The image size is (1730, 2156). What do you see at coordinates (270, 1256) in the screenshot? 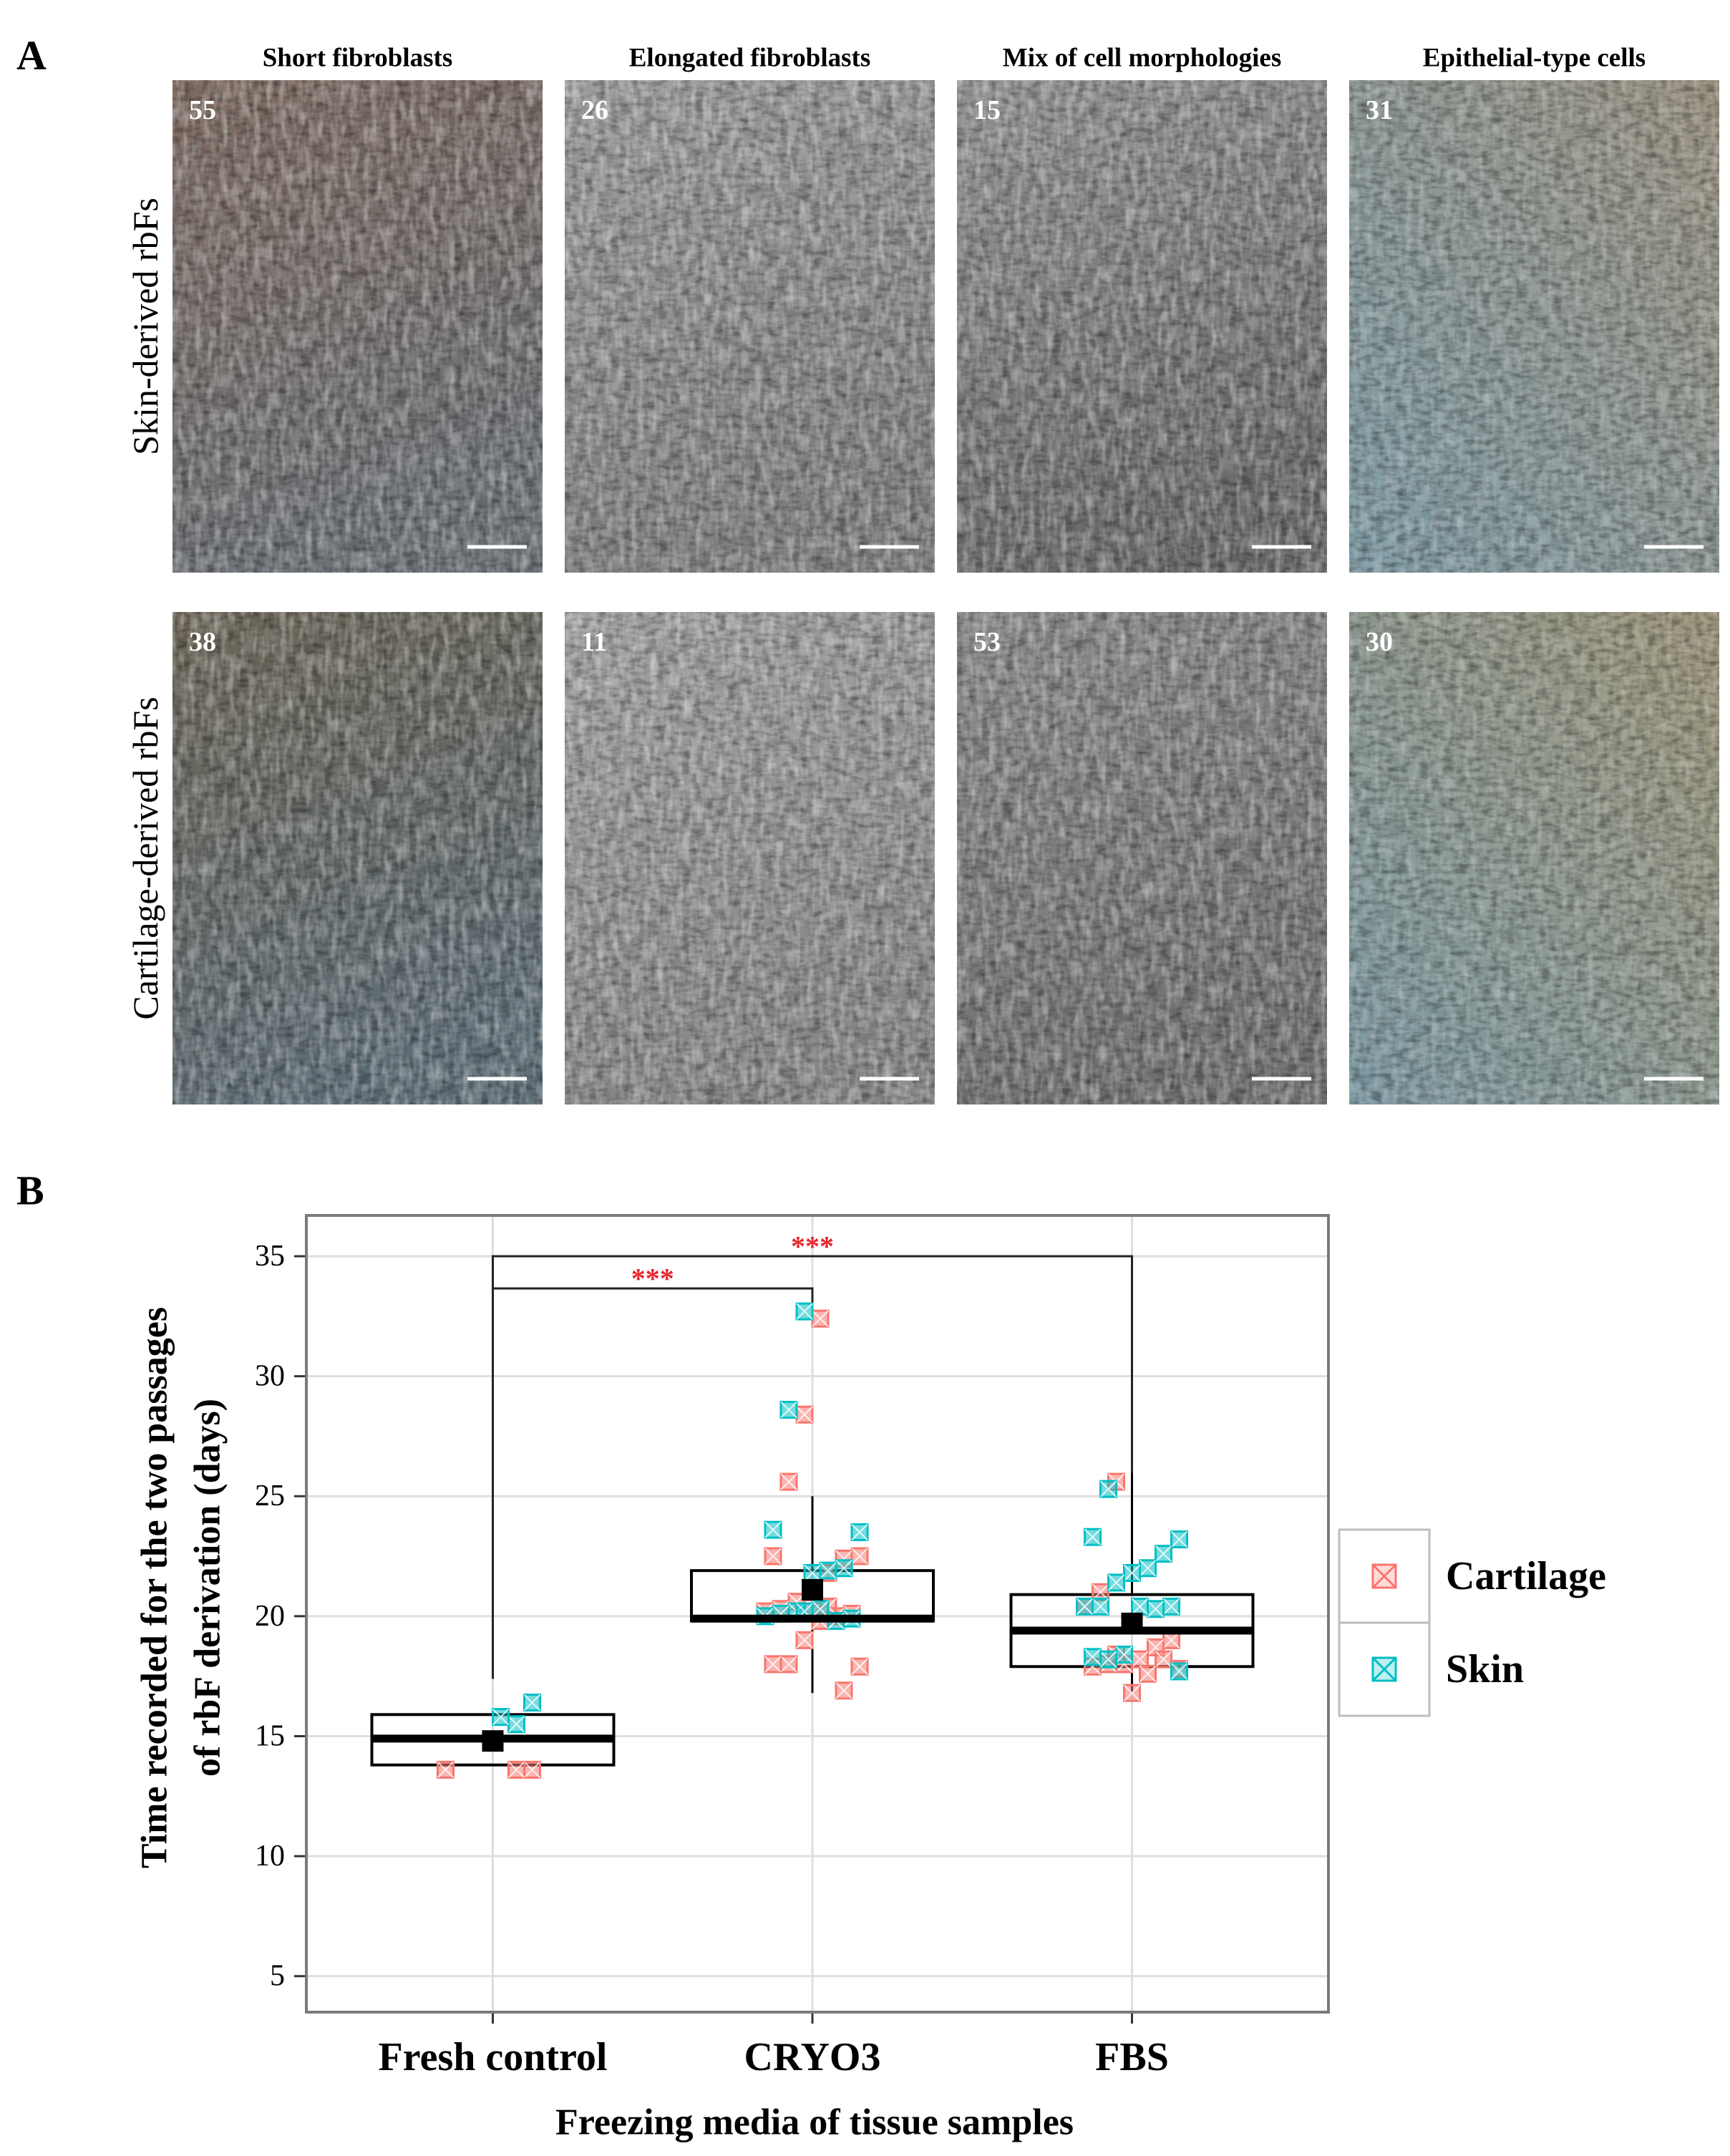
I see `y-tick-label: 35` at bounding box center [270, 1256].